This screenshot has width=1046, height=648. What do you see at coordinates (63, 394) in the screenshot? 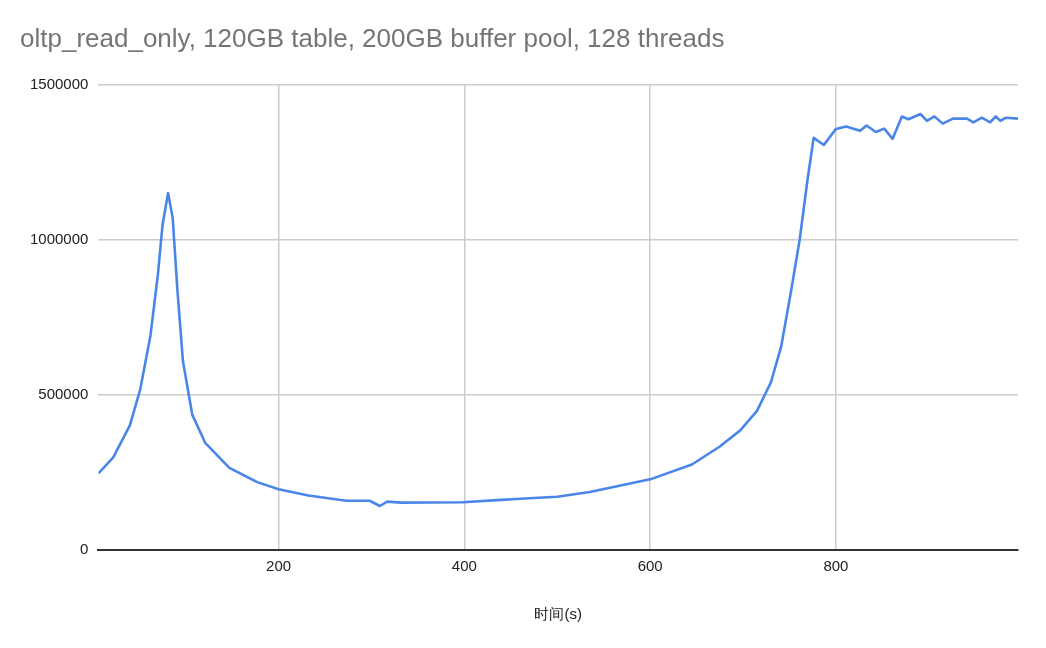
I see `y-tick-label: 500000` at bounding box center [63, 394].